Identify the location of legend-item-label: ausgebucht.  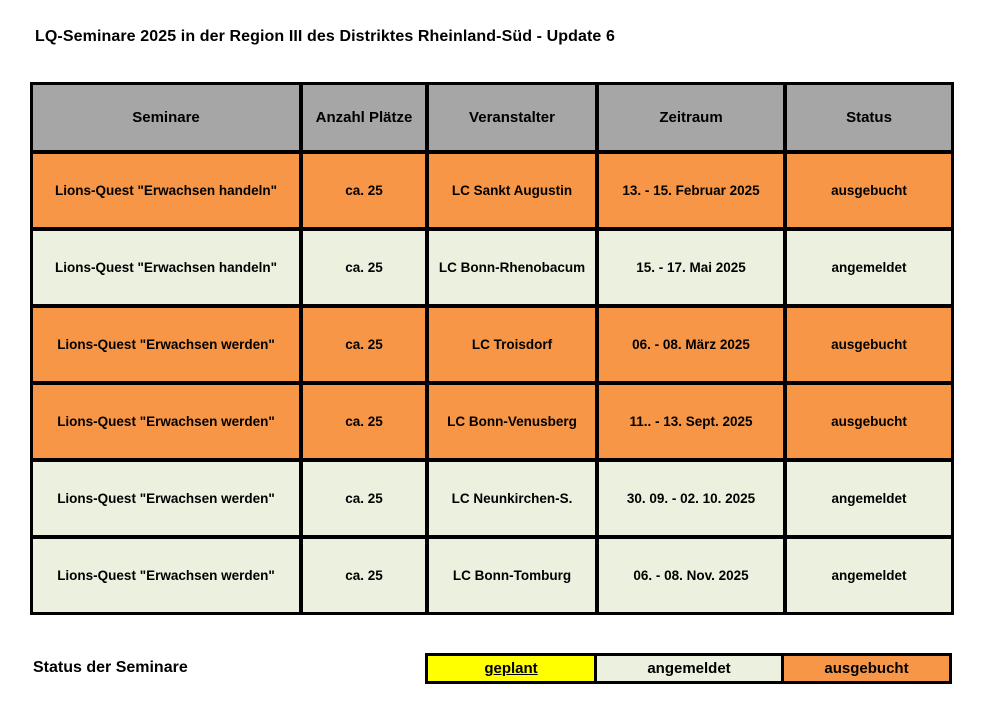
(866, 668).